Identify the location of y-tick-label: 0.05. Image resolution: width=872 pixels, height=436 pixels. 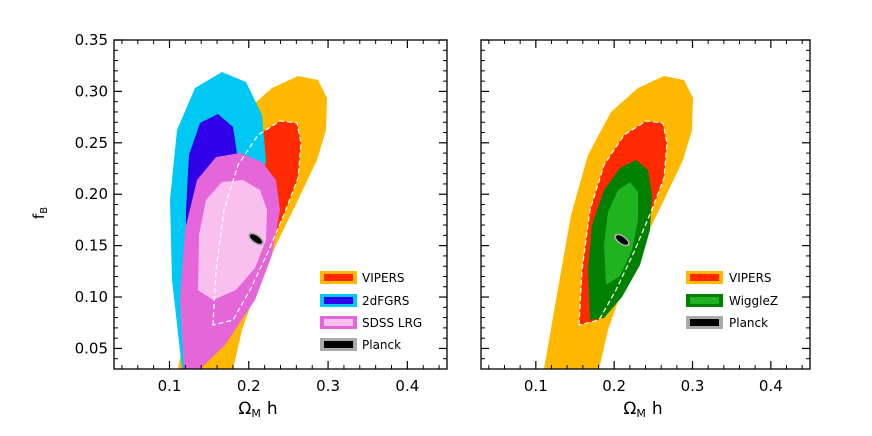
(91, 348).